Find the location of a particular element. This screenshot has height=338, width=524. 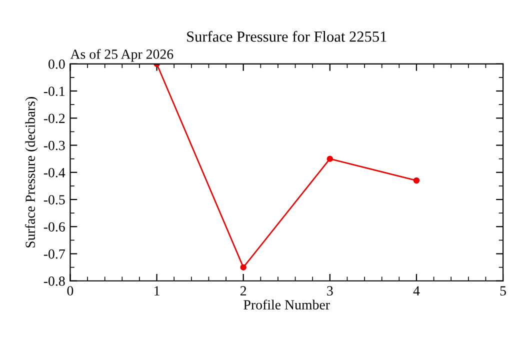

y-tick-label: -0.2 is located at coordinates (54, 119).